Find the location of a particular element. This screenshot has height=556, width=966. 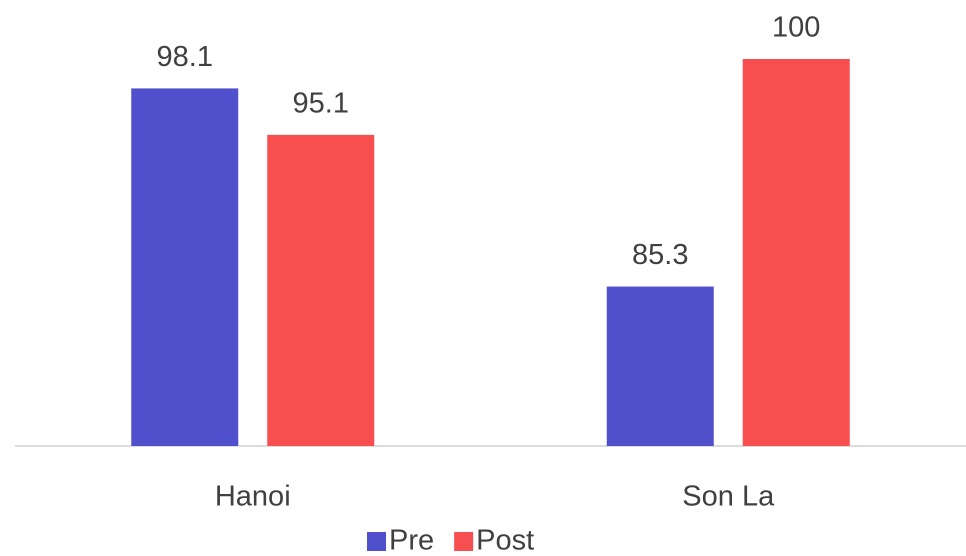

data-label: 85.3 is located at coordinates (660, 255).